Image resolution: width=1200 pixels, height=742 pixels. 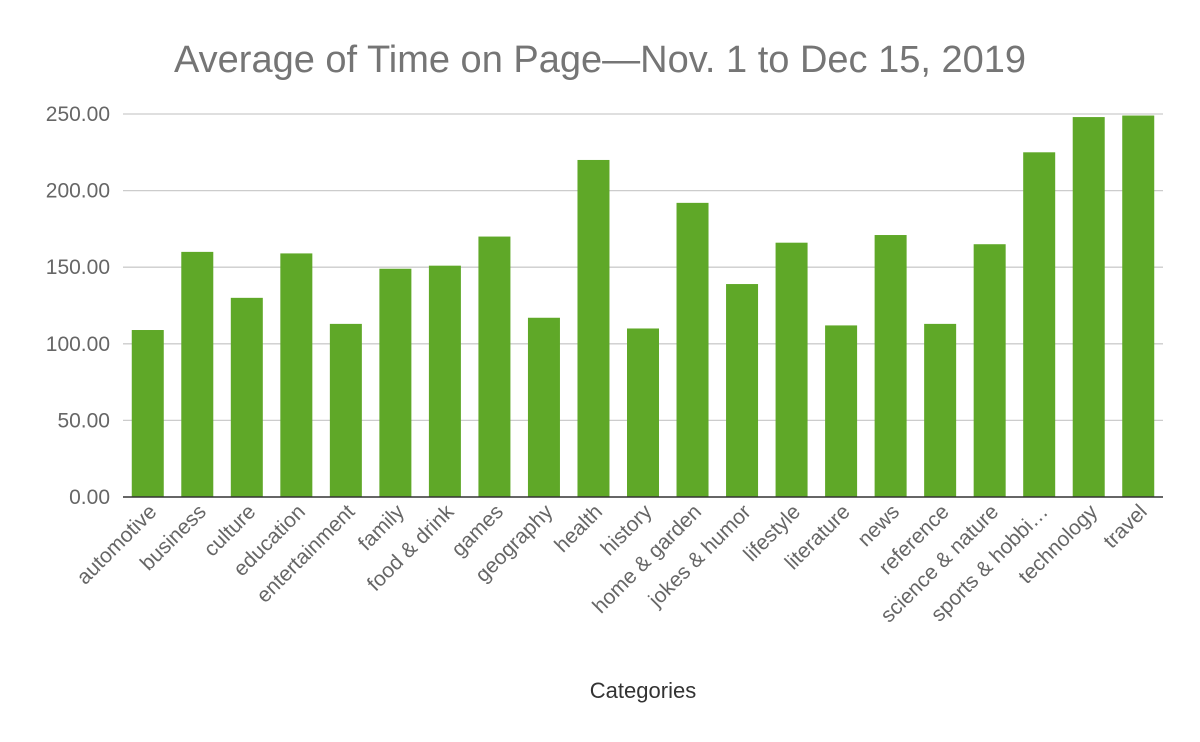 What do you see at coordinates (78, 191) in the screenshot?
I see `y-tick-label: 200.00` at bounding box center [78, 191].